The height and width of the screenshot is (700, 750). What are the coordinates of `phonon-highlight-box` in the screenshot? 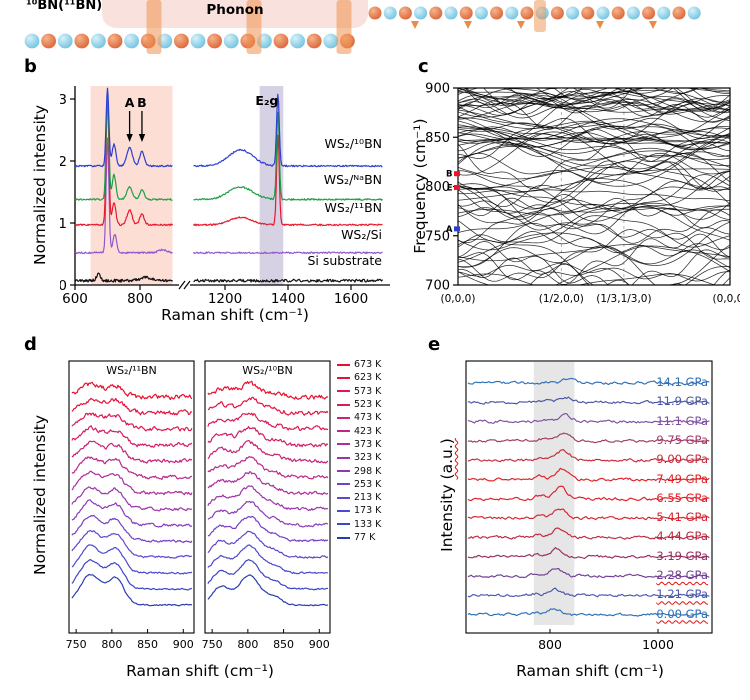 It's located at (235, 14).